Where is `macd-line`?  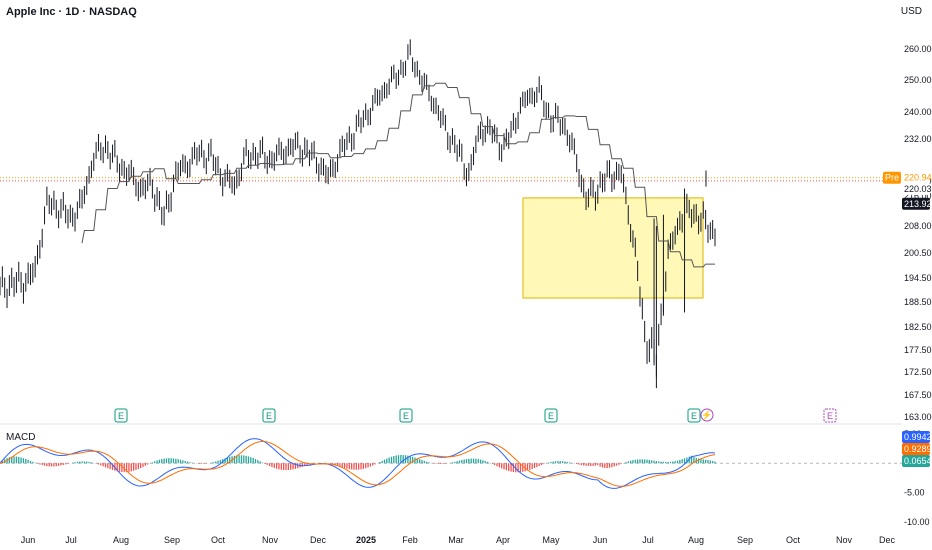
macd-line is located at coordinates (358, 463).